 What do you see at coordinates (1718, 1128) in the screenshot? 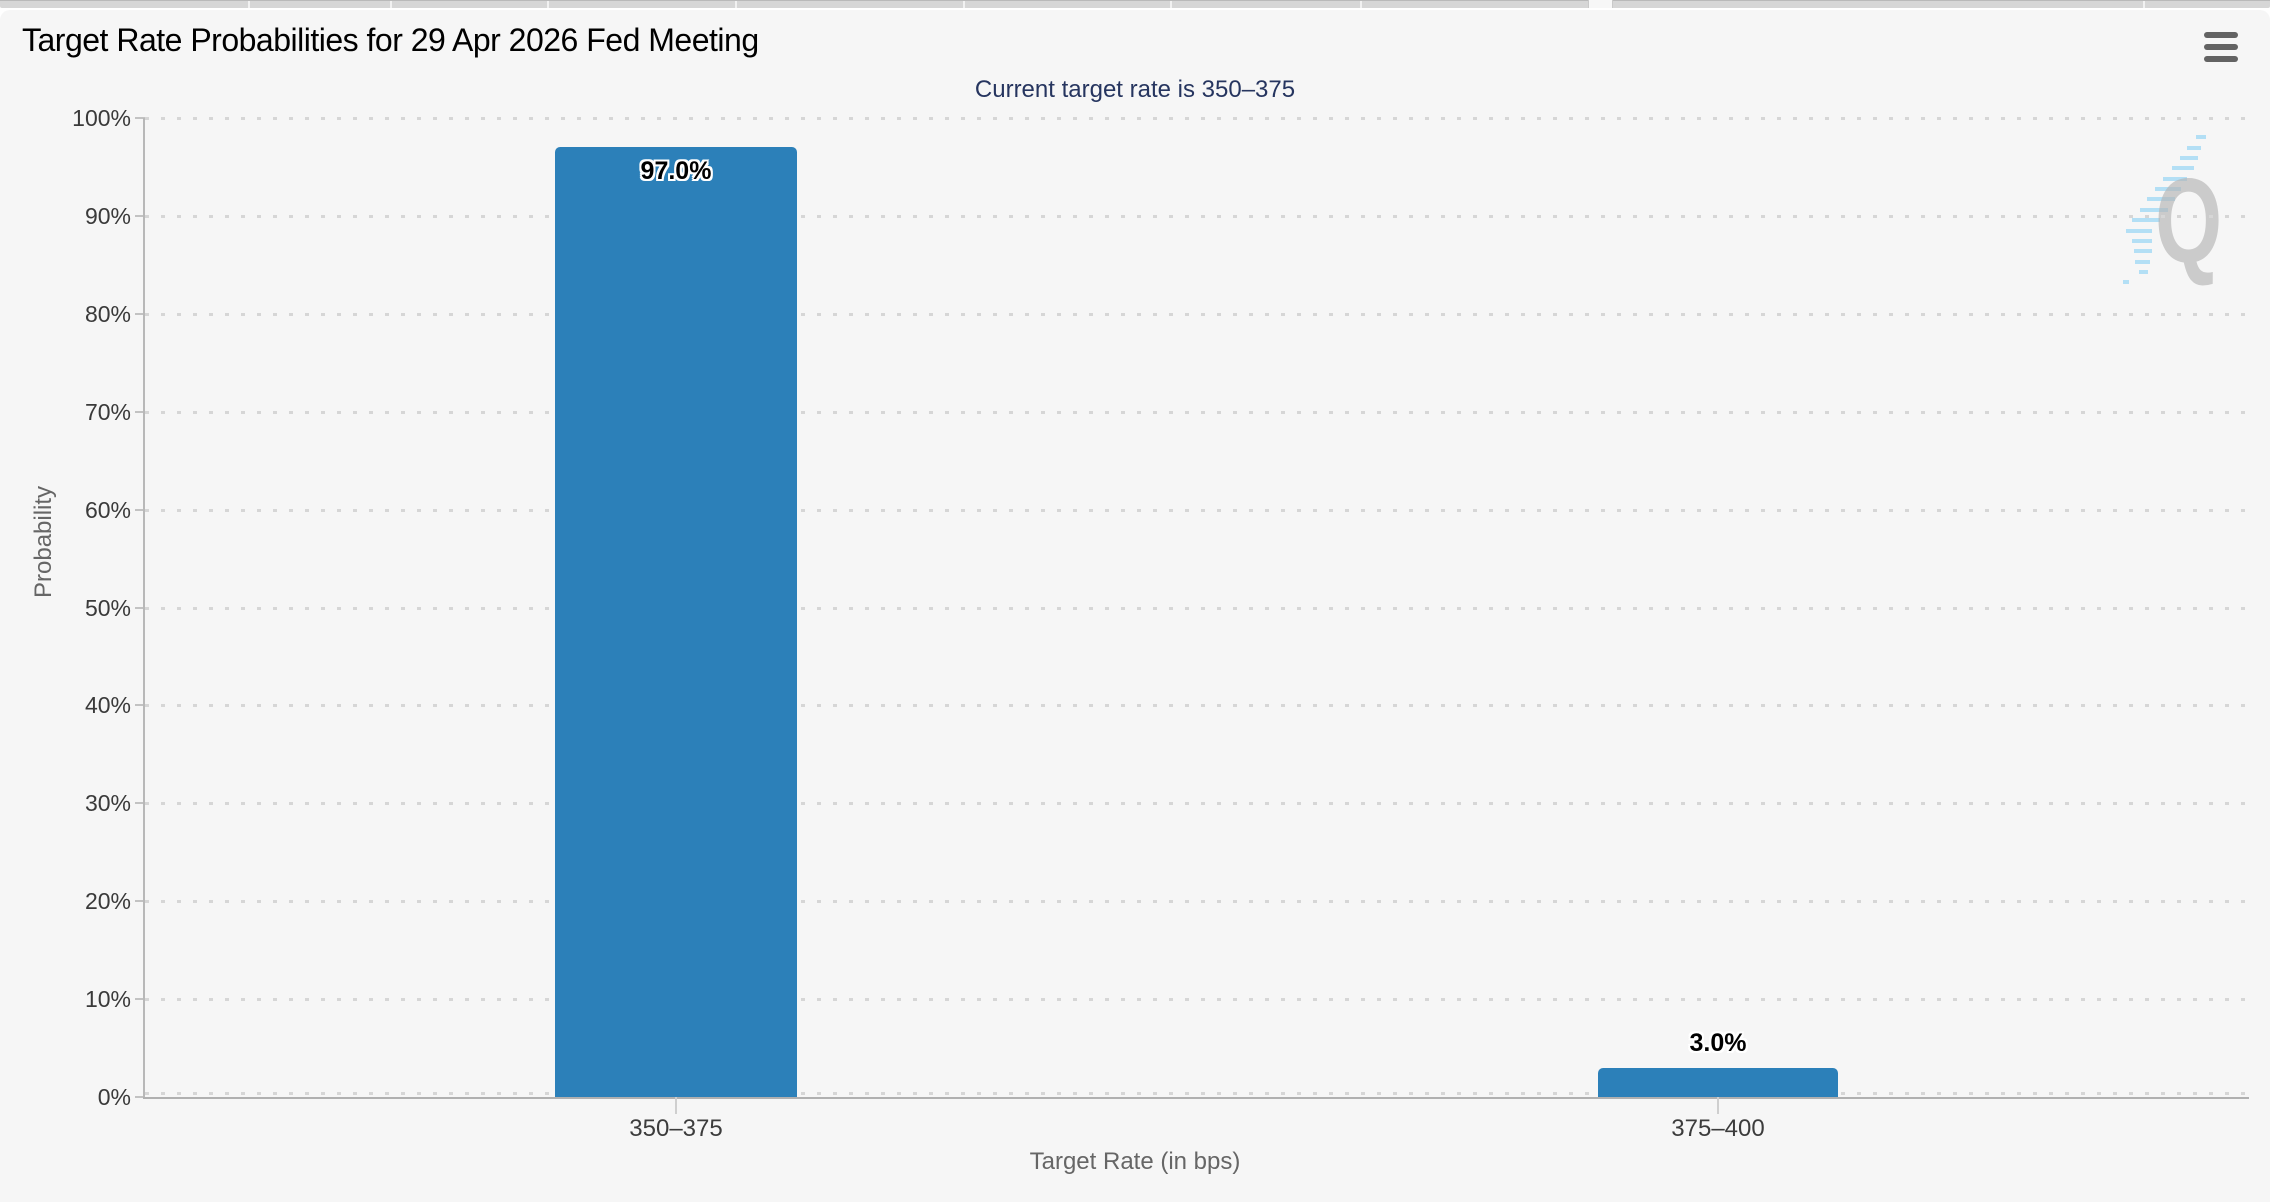
I see `x-category-label: 375–400` at bounding box center [1718, 1128].